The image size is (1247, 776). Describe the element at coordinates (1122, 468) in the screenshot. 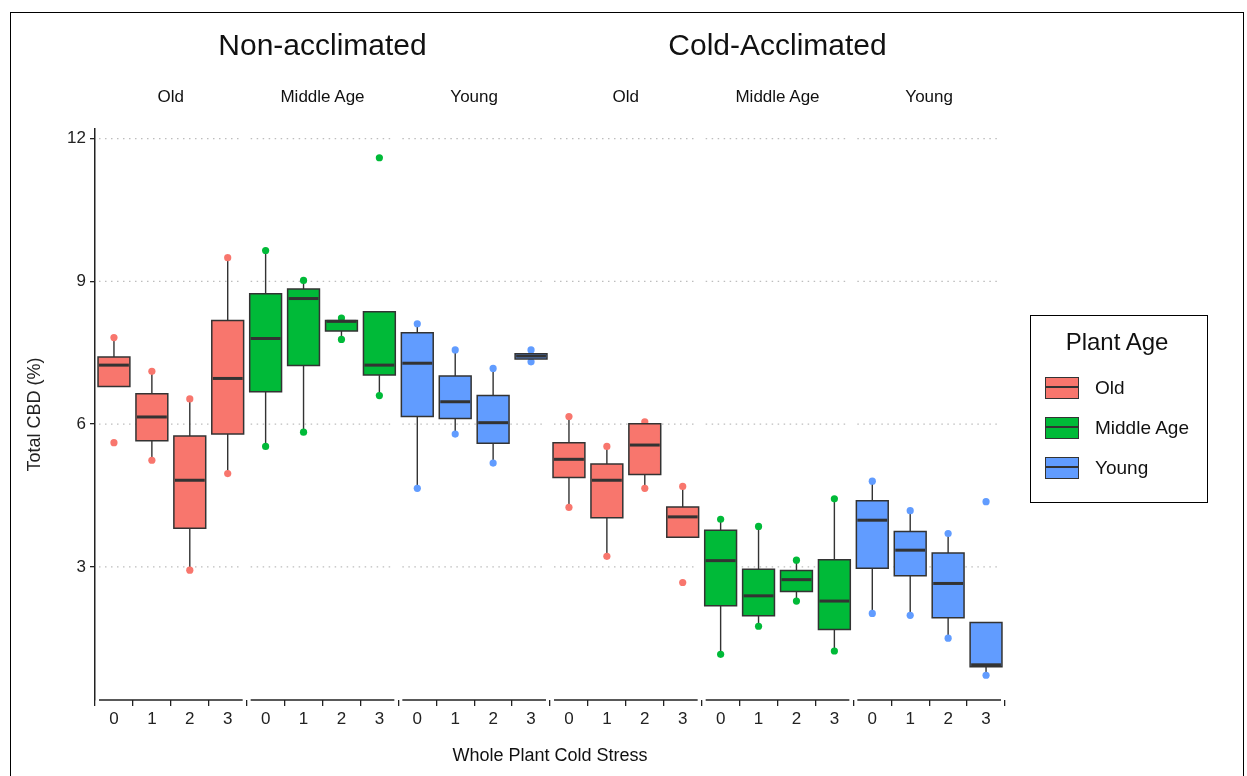

I see `legend-label: Young` at that location.